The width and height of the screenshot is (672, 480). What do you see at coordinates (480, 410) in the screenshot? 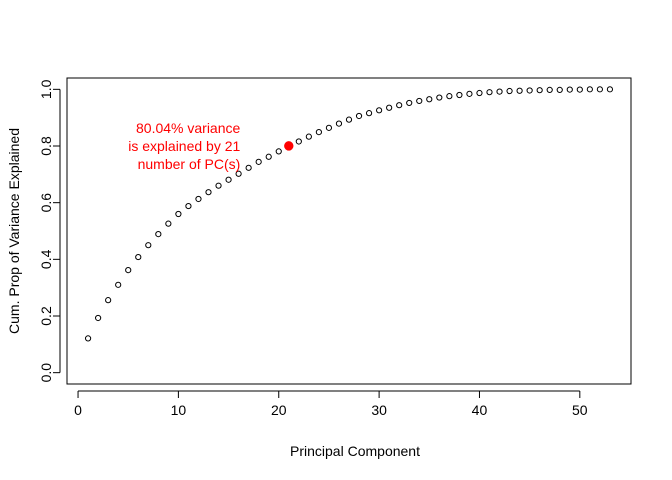
I see `x-tick-label: 40` at bounding box center [480, 410].